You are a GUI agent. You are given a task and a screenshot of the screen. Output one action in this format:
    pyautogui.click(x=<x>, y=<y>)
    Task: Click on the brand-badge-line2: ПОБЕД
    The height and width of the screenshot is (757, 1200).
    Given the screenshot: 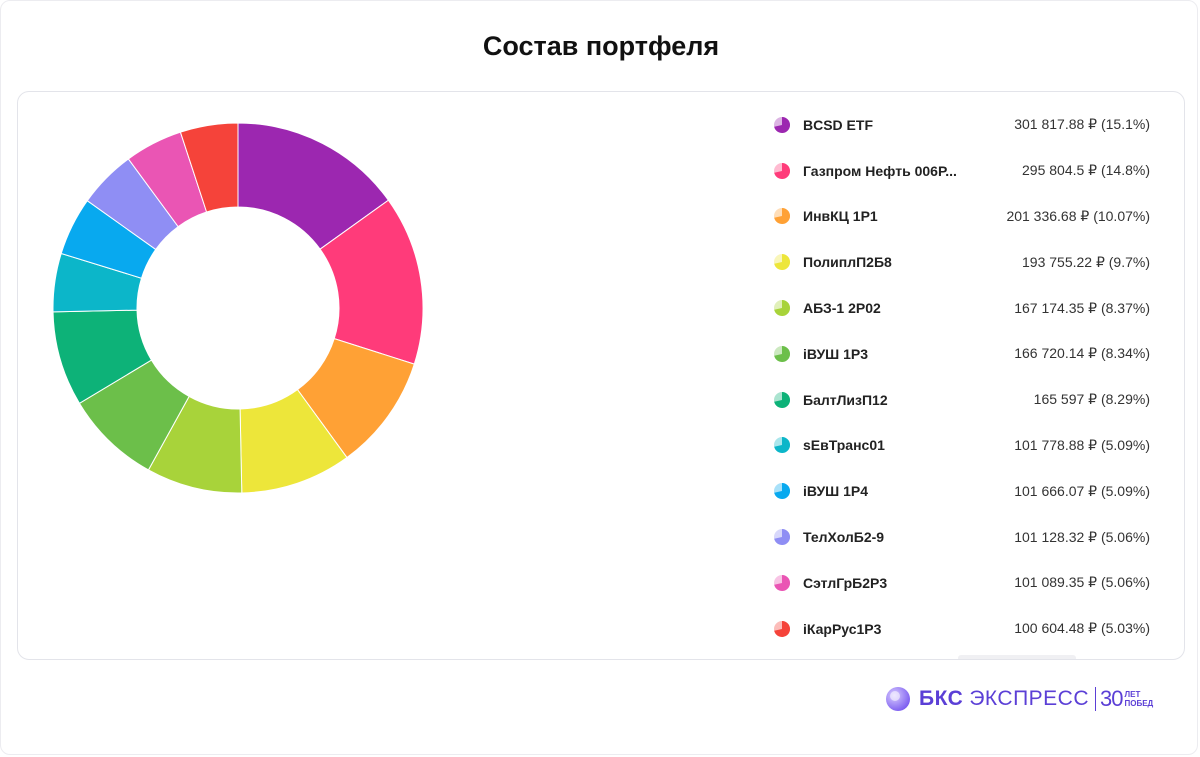 What is the action you would take?
    pyautogui.click(x=1139, y=703)
    